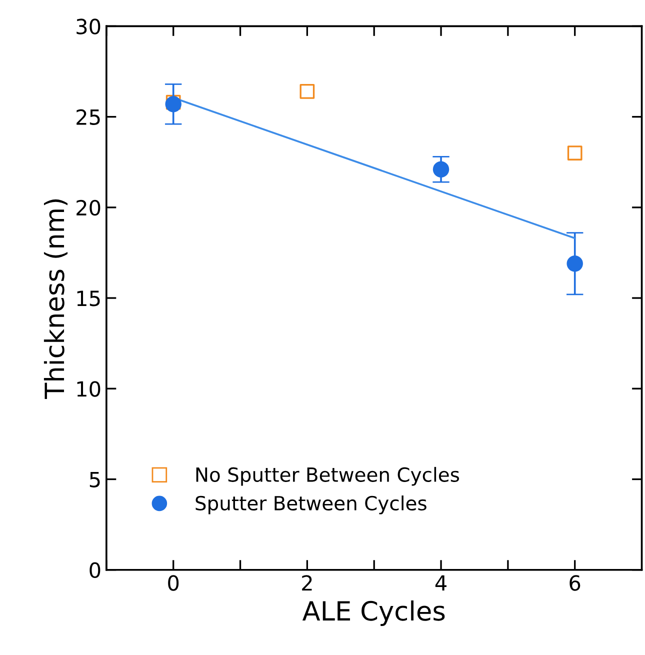 The height and width of the screenshot is (655, 645). I want to click on y-tick-label: 15, so click(88, 298).